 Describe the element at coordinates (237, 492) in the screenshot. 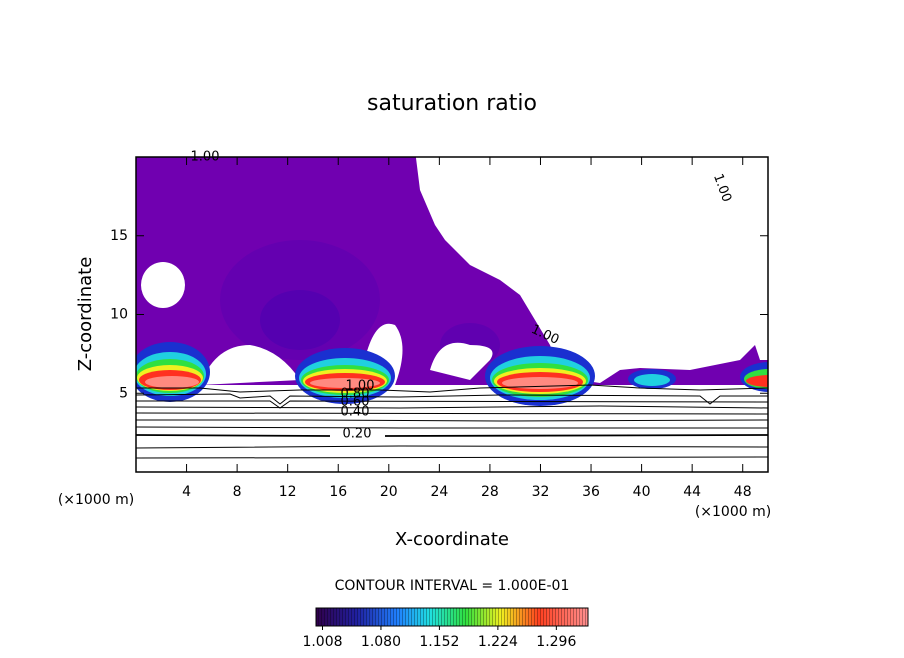

I see `x-tick-label: 8` at that location.